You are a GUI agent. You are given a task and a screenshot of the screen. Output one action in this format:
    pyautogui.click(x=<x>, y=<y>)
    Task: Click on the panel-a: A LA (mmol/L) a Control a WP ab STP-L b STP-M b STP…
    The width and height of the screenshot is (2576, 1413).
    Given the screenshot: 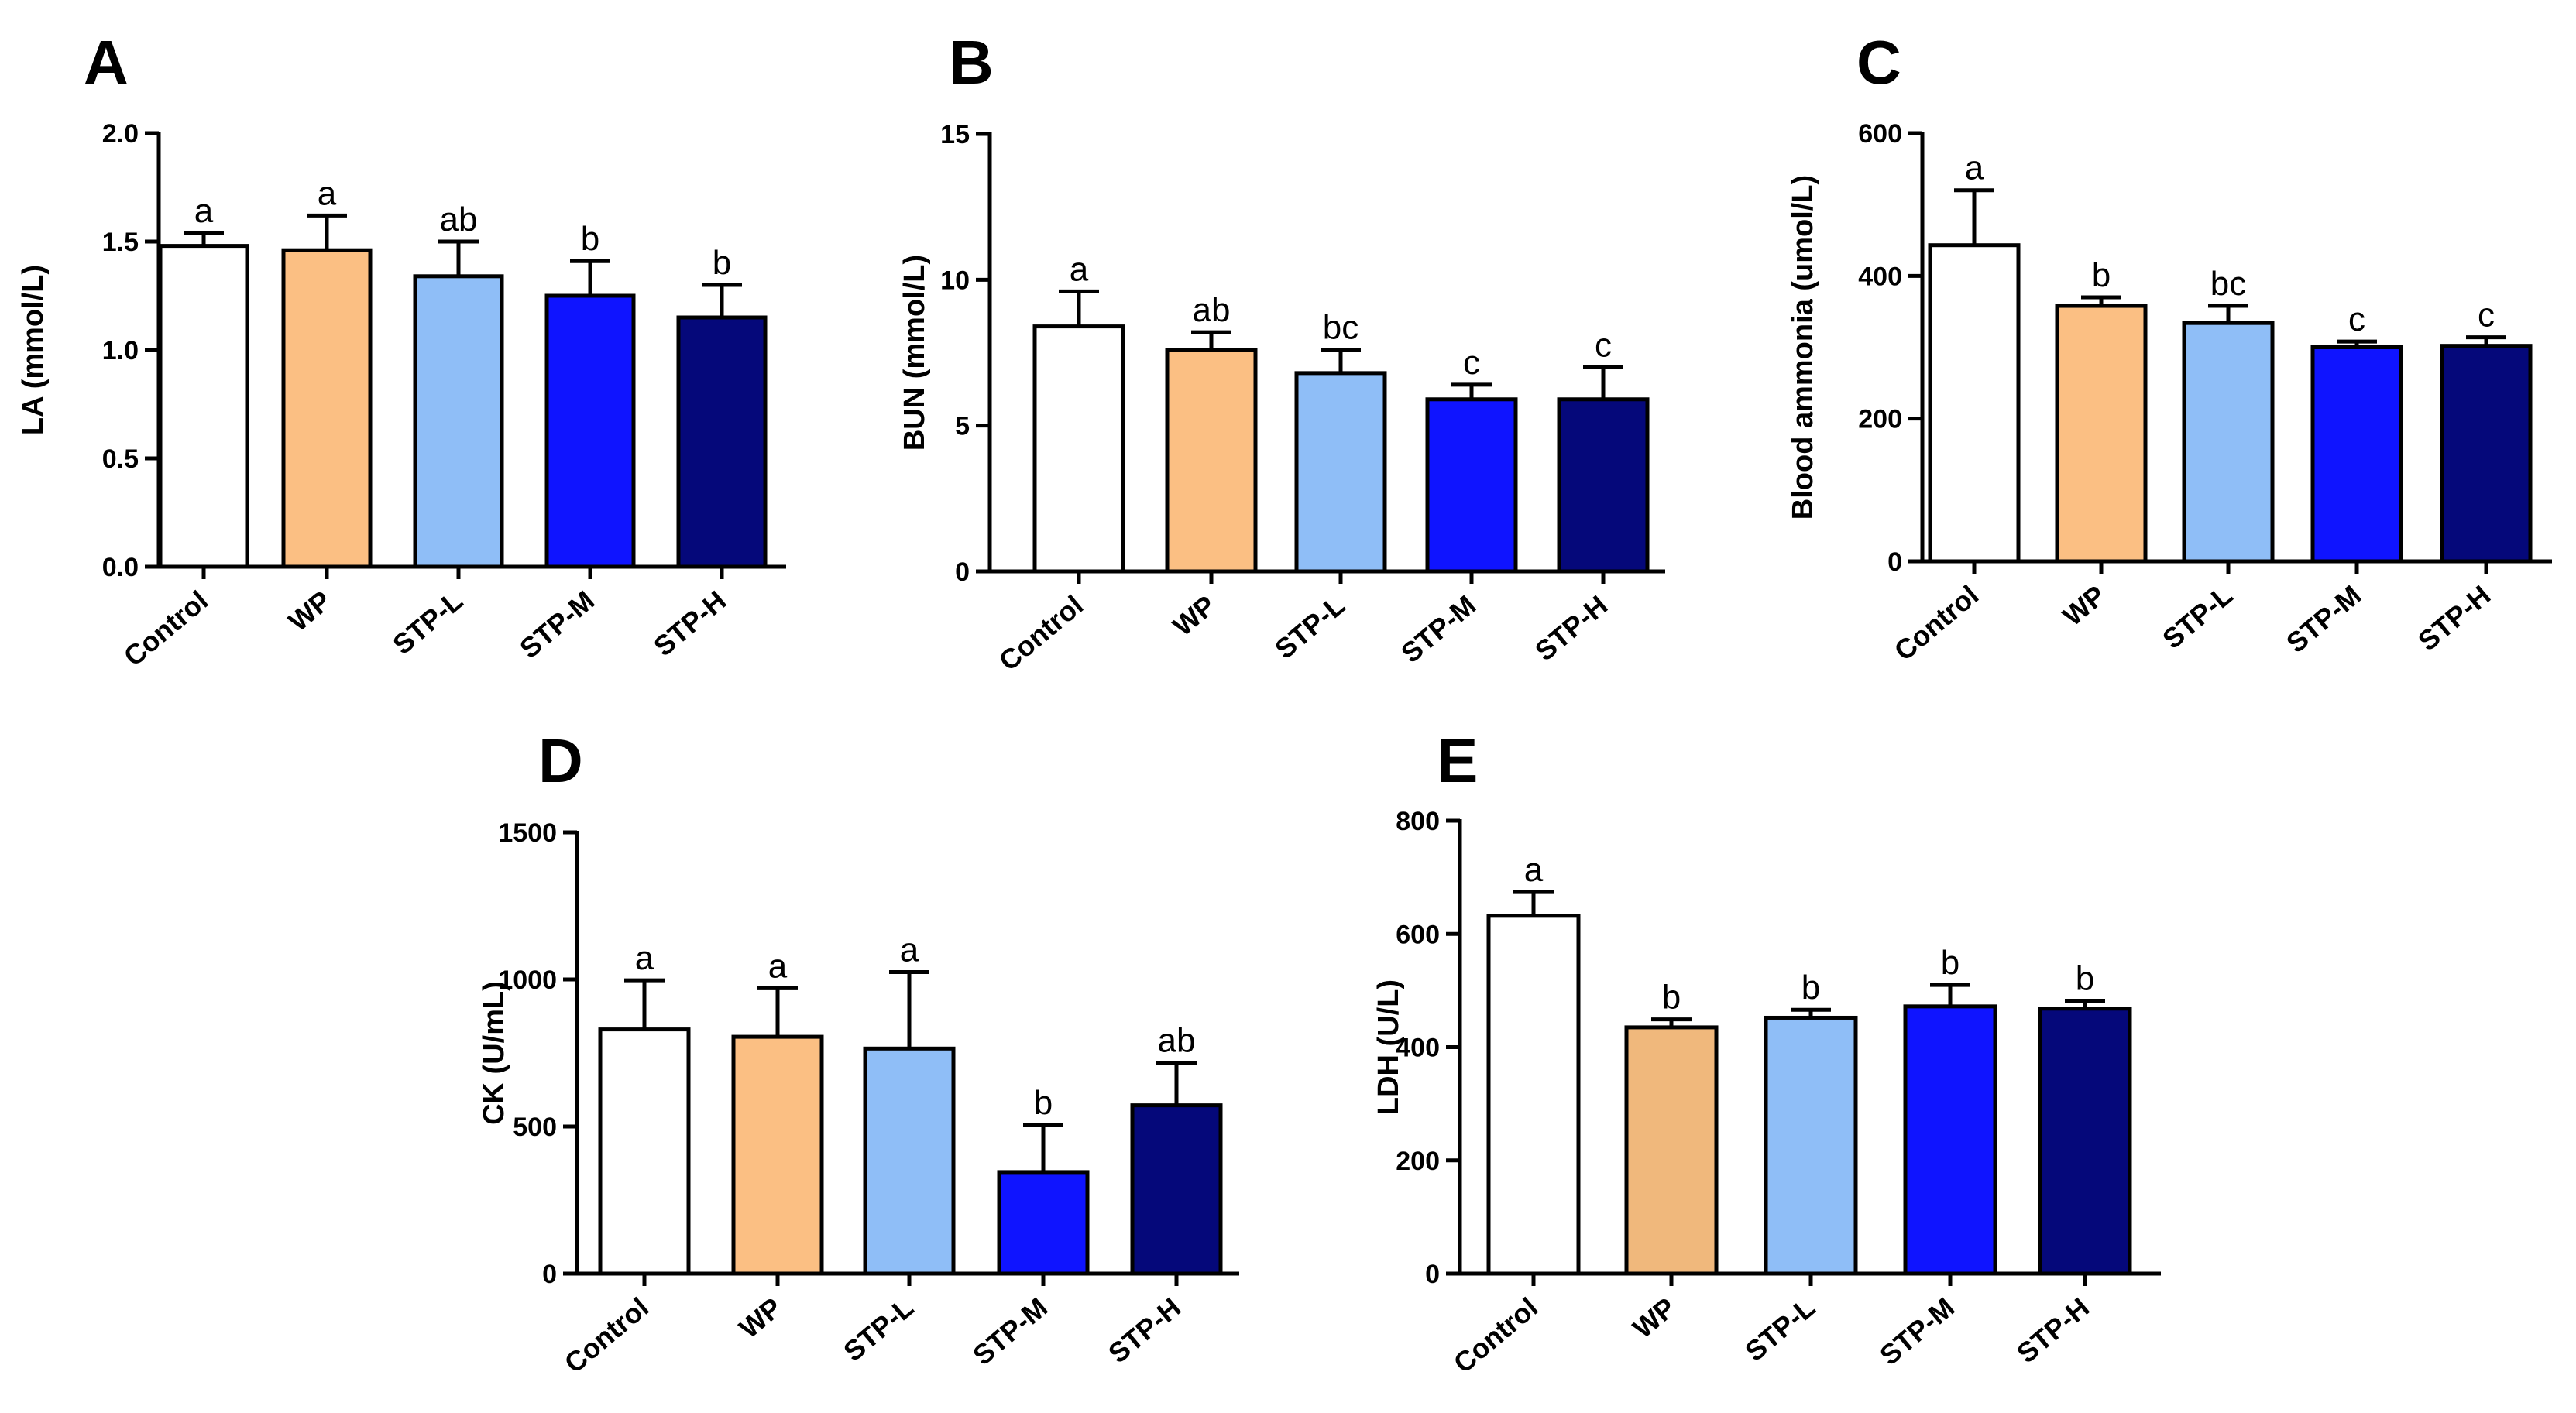 What is the action you would take?
    pyautogui.click(x=401, y=350)
    